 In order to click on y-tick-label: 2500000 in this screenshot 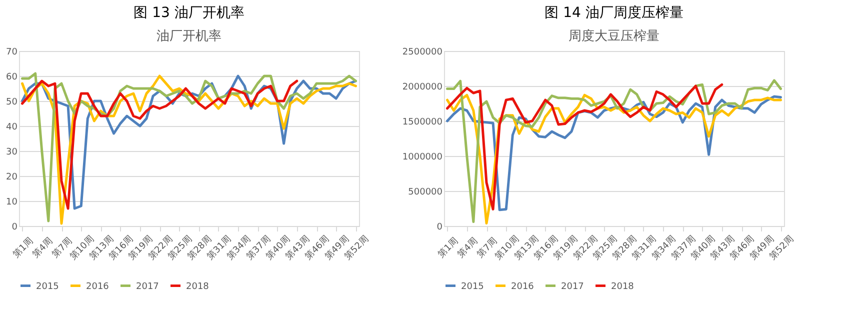, I will do `click(422, 53)`.